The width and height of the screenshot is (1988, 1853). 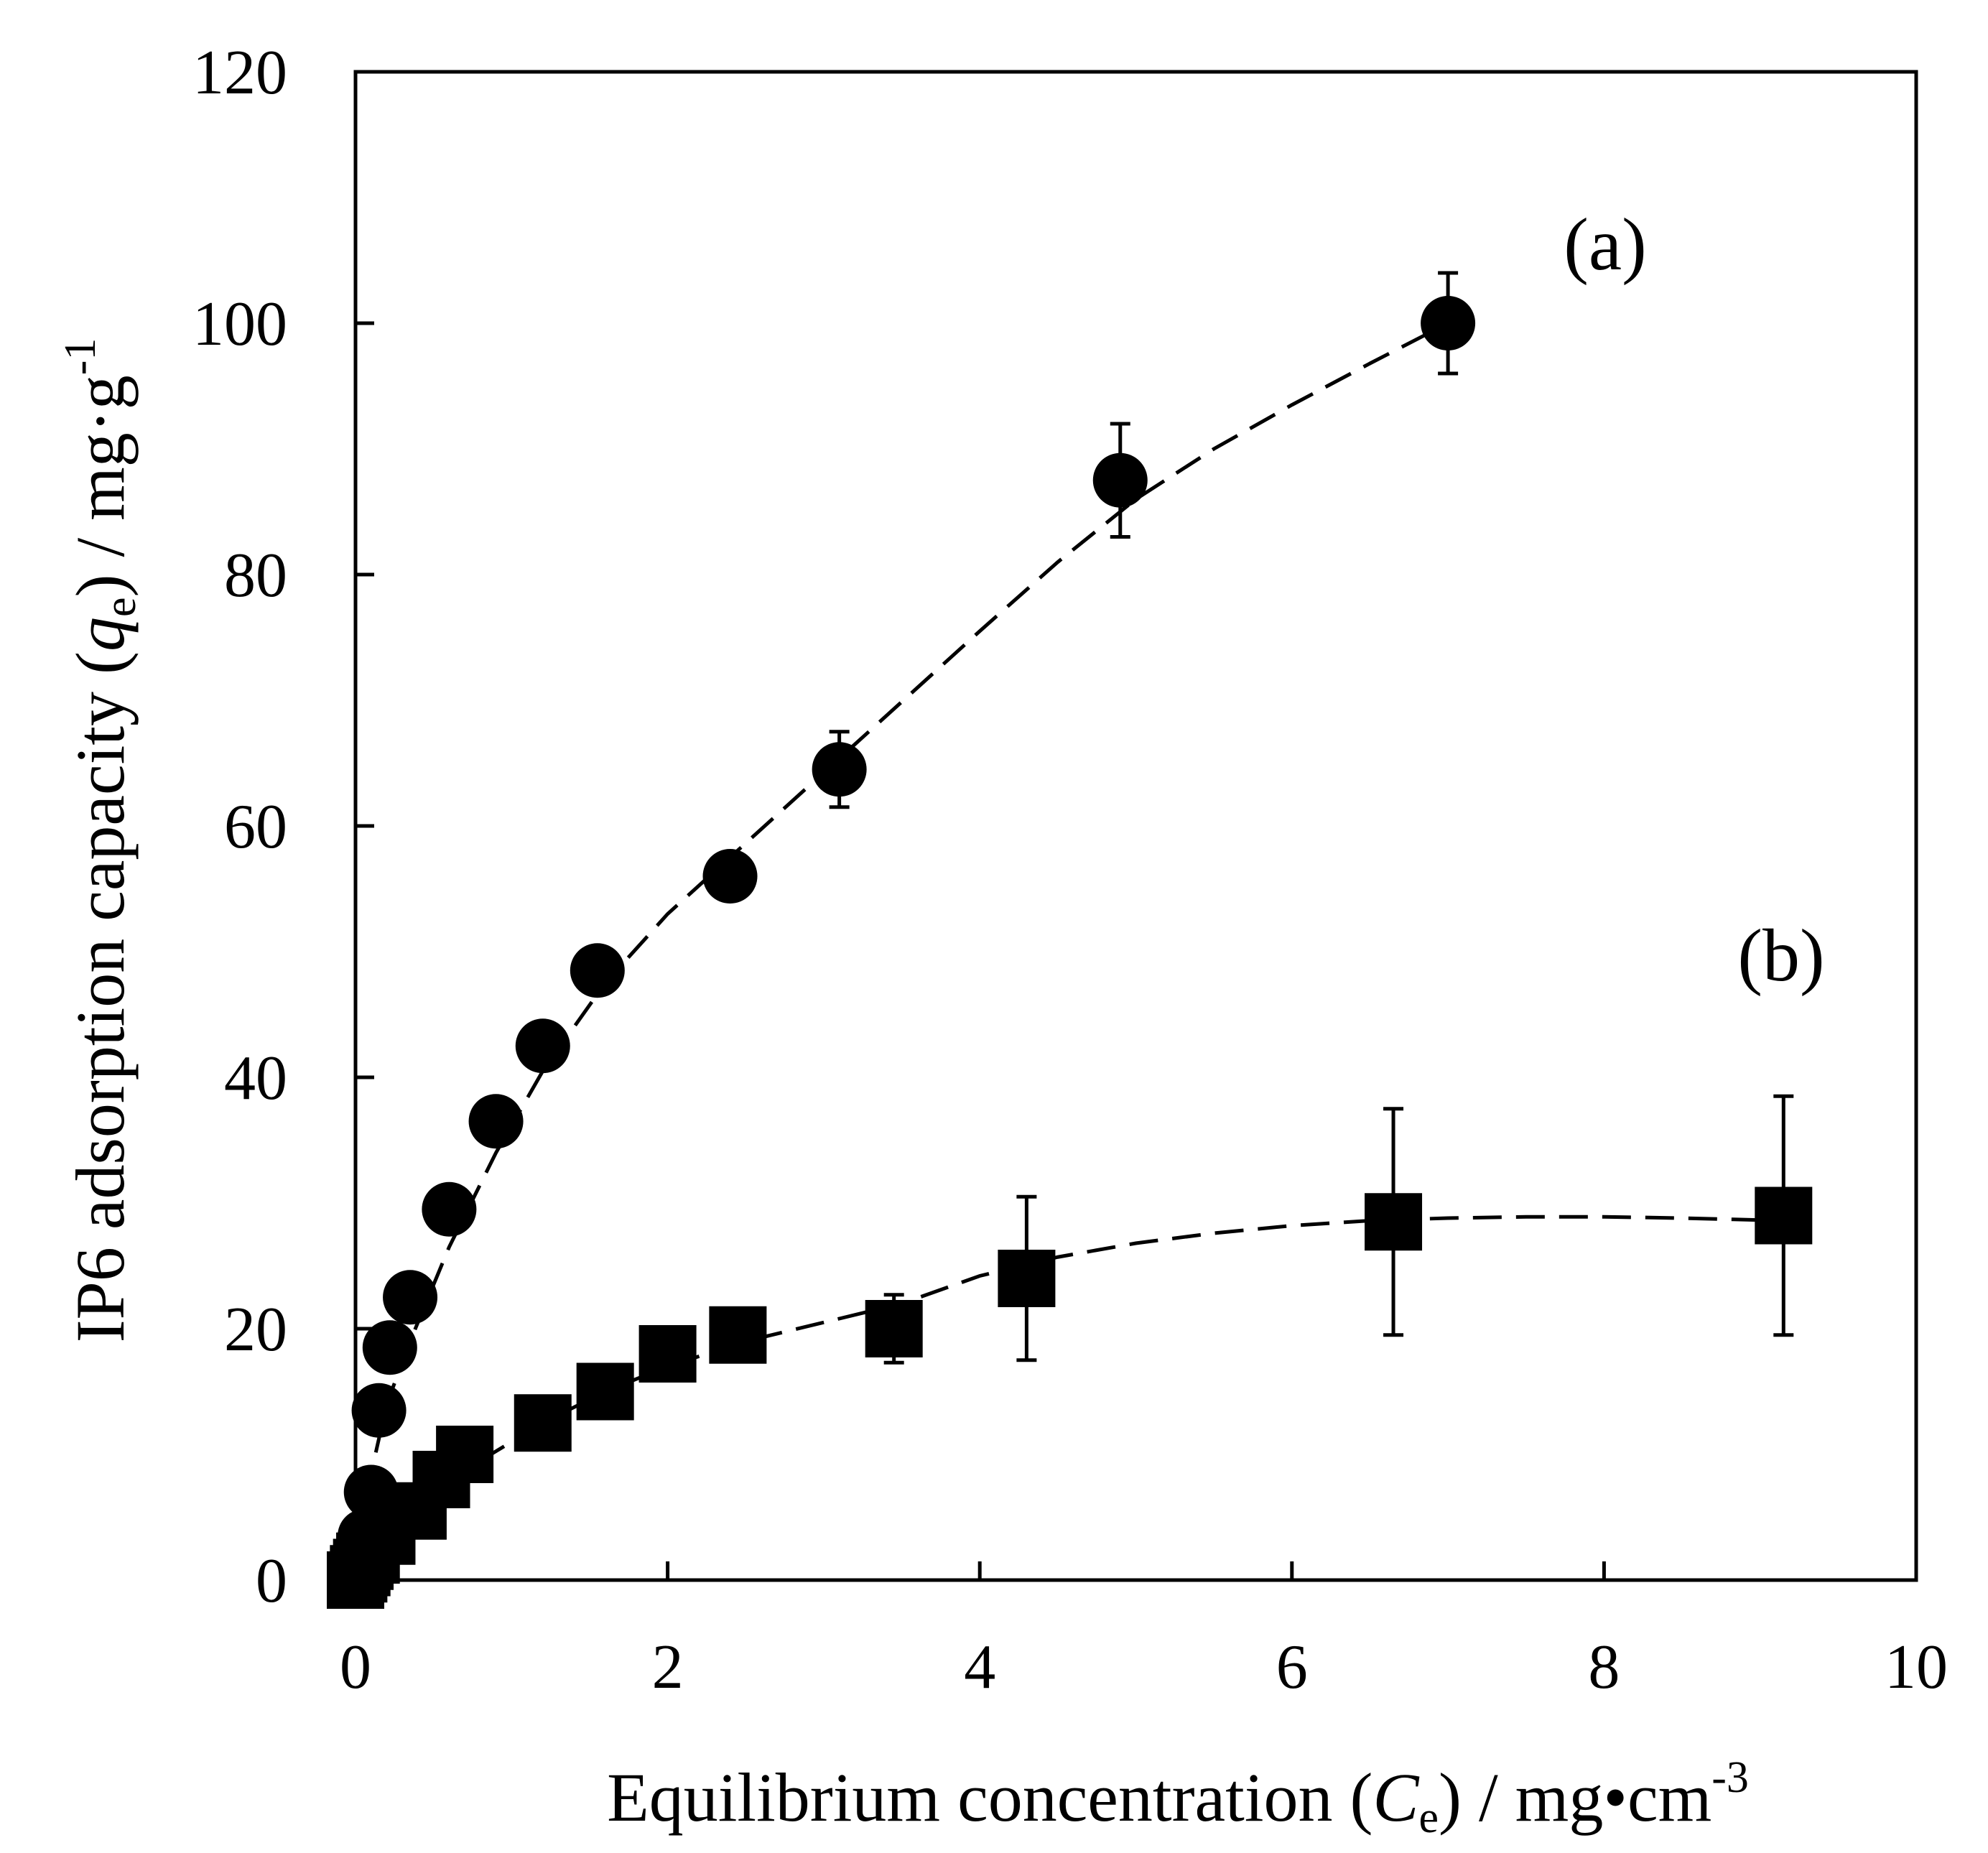 What do you see at coordinates (240, 73) in the screenshot?
I see `y-tick-label: 120` at bounding box center [240, 73].